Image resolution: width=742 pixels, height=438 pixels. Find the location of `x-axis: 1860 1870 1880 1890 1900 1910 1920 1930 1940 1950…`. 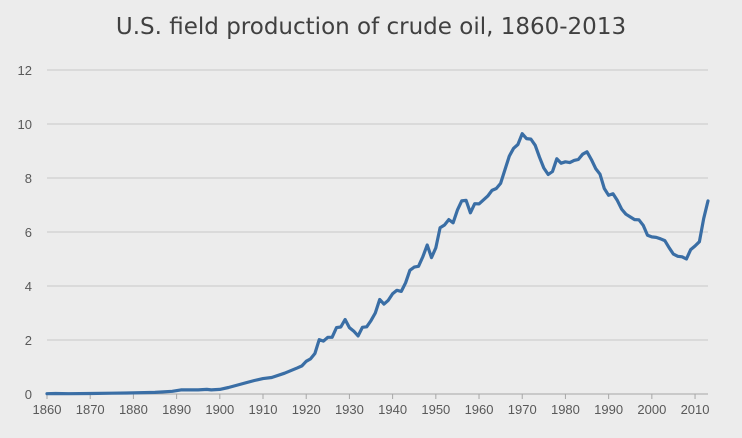

x-axis: 1860 1870 1880 1890 1900 1910 1920 1930 1940 1950… is located at coordinates (371, 405).